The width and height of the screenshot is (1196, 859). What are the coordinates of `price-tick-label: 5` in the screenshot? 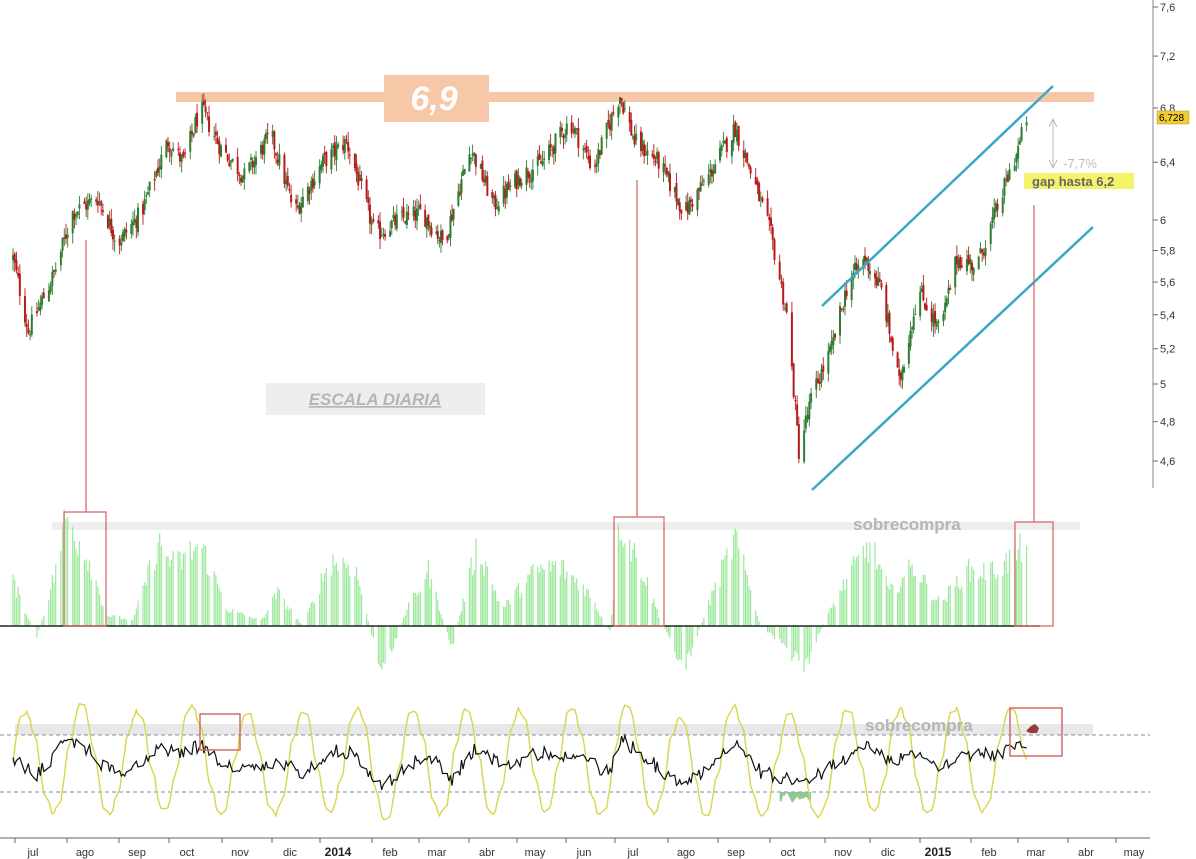 It's located at (1163, 385).